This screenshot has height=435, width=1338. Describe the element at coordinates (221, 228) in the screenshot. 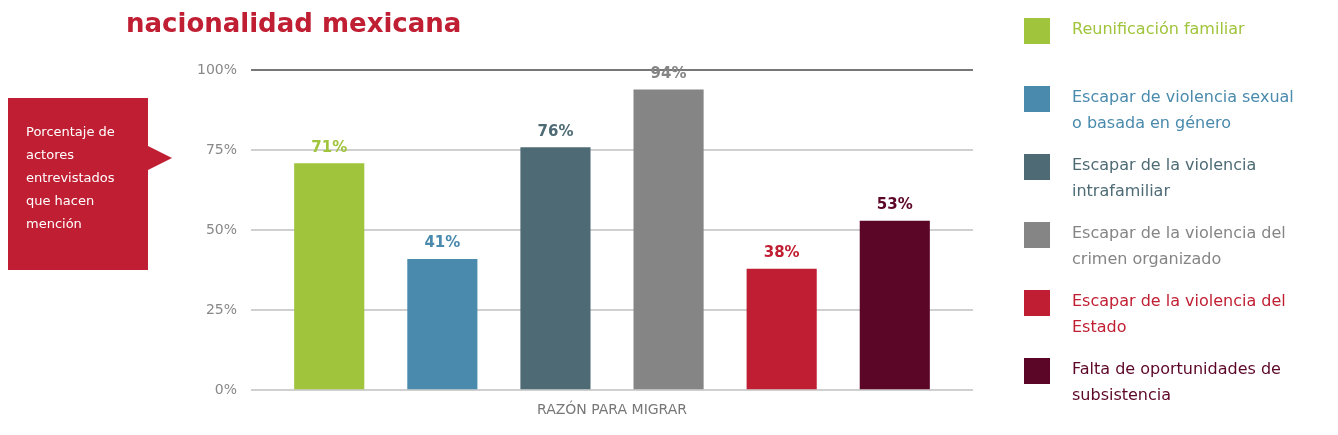

I see `y-tick-label: 50%` at that location.